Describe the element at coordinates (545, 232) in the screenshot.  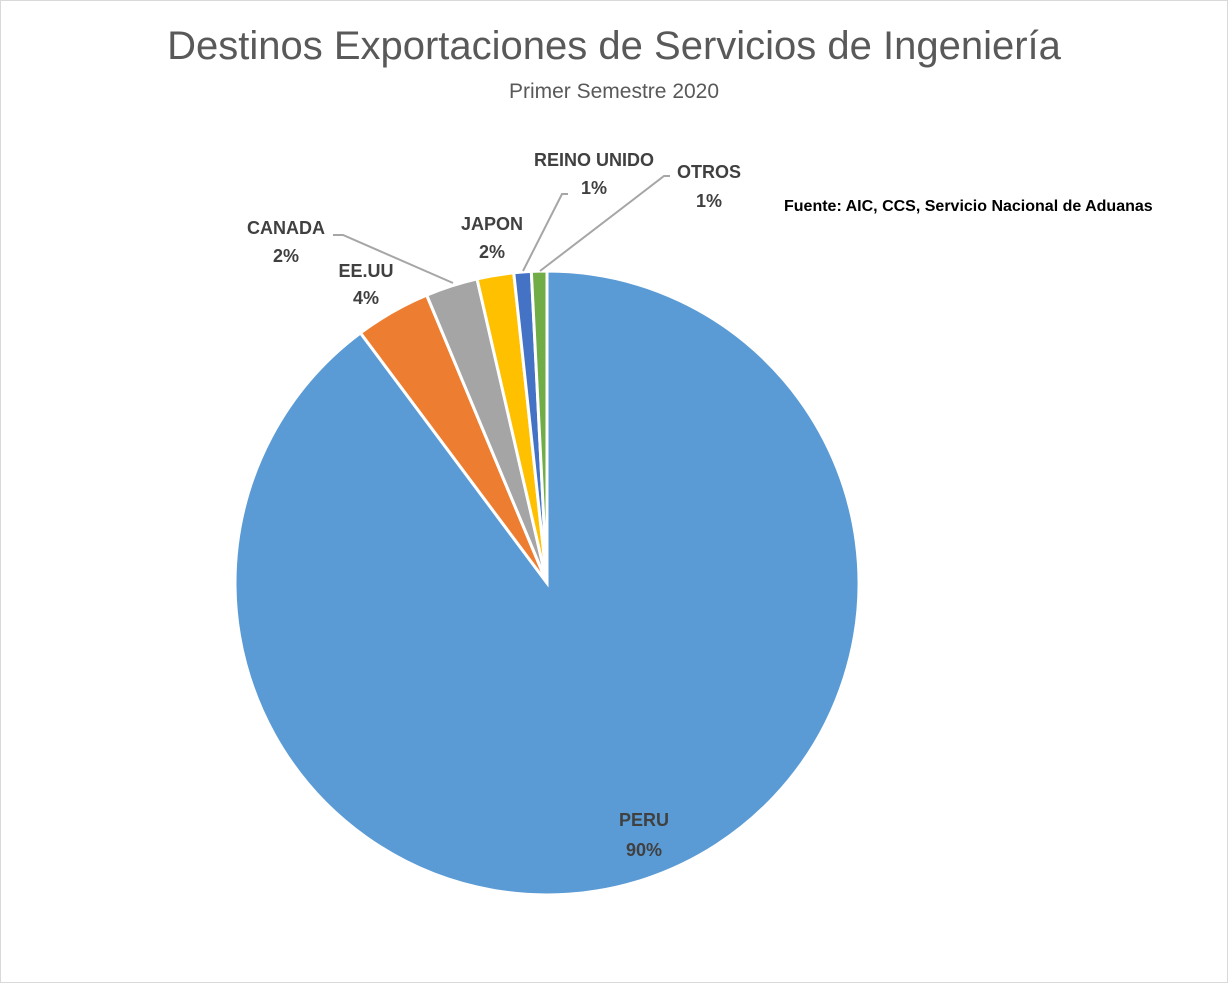
I see `leader-line-reino-unido` at that location.